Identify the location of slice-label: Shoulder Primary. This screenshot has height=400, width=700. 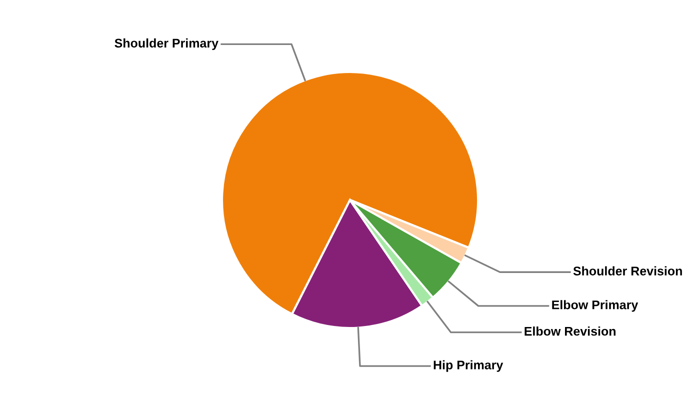
(166, 44).